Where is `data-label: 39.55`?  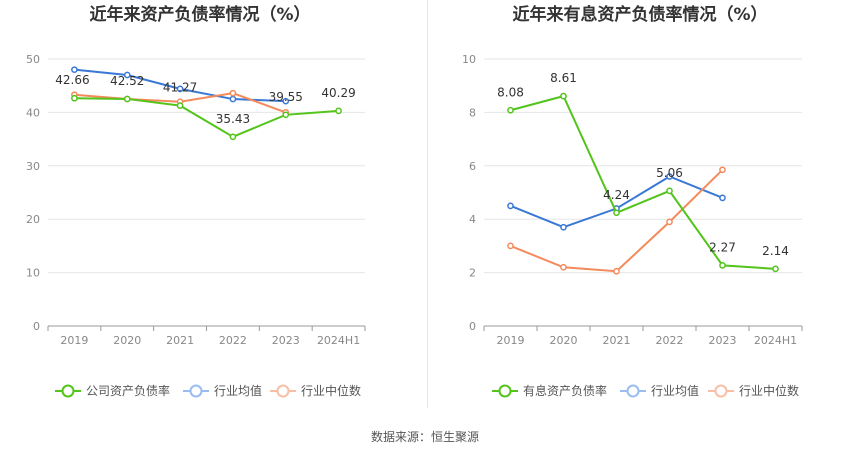 data-label: 39.55 is located at coordinates (286, 97).